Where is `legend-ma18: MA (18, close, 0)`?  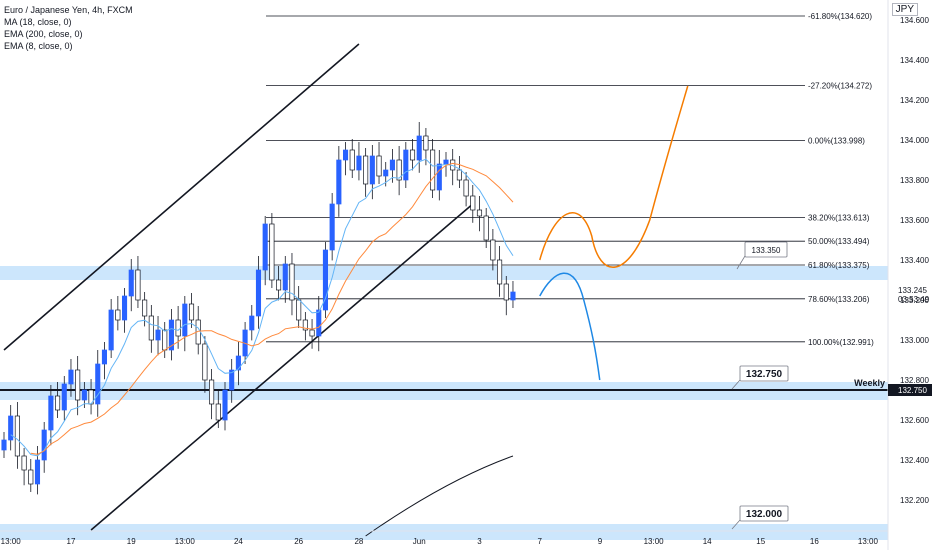 legend-ma18: MA (18, close, 0) is located at coordinates (38, 22).